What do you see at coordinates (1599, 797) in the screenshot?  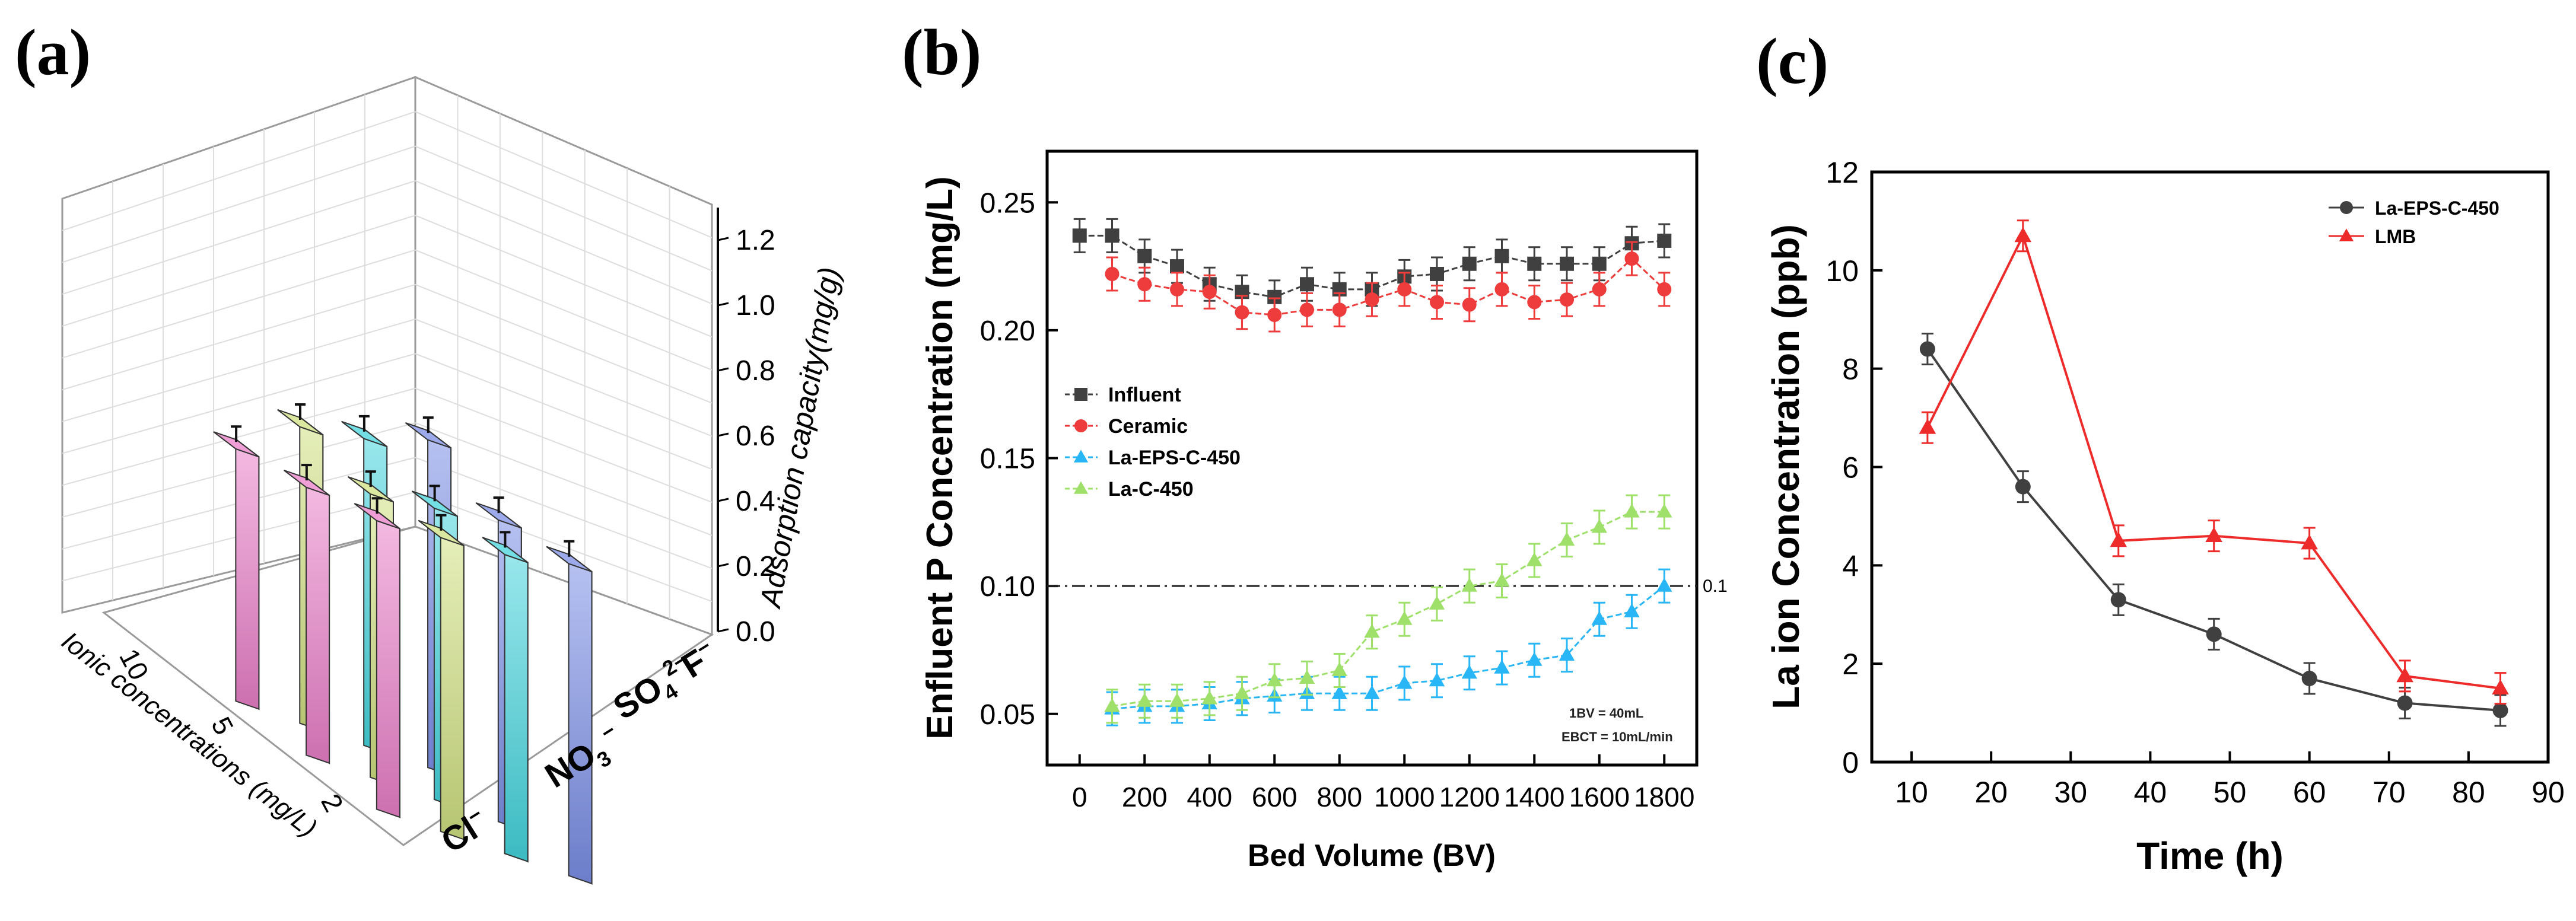 I see `x-tick-label: 1600` at bounding box center [1599, 797].